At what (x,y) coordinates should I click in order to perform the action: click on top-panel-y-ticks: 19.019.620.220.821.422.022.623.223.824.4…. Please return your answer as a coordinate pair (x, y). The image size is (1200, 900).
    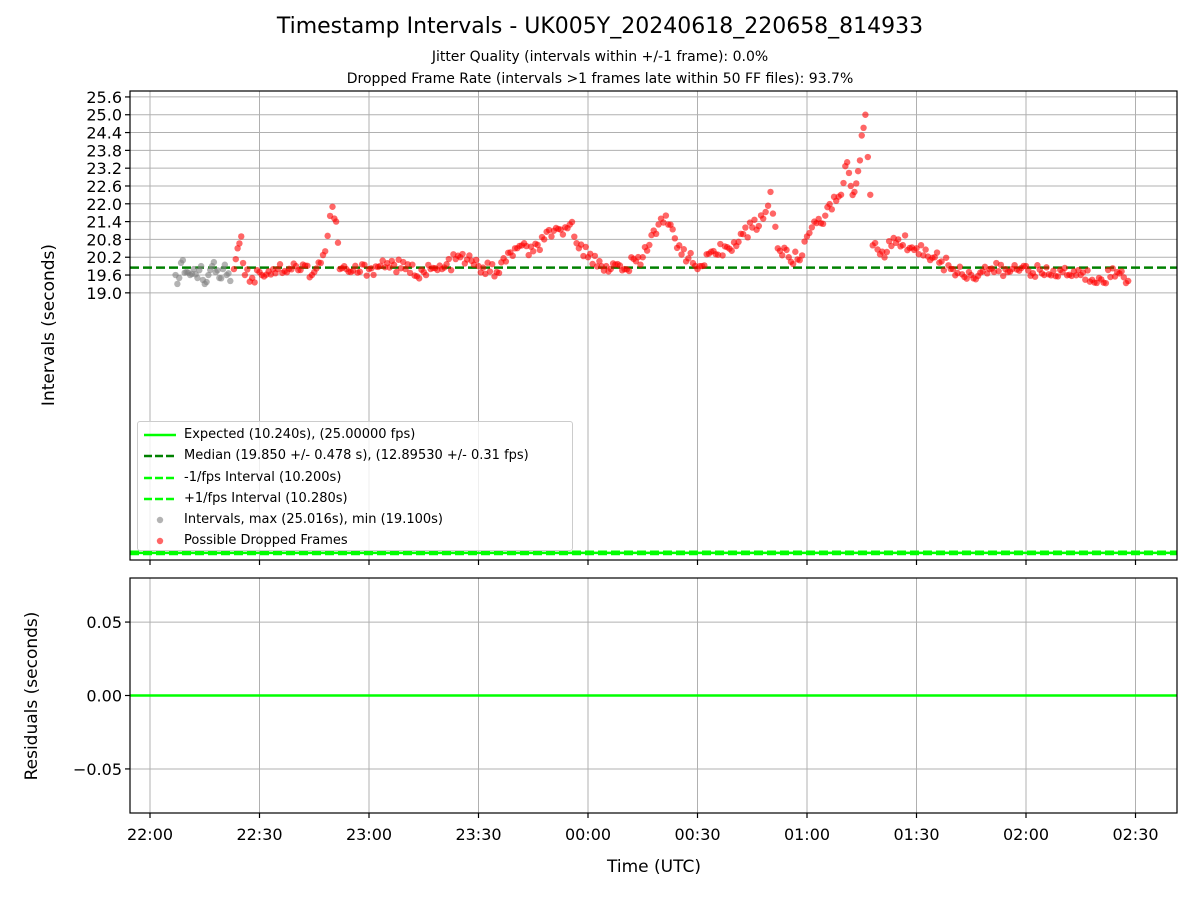
    Looking at the image, I should click on (108, 195).